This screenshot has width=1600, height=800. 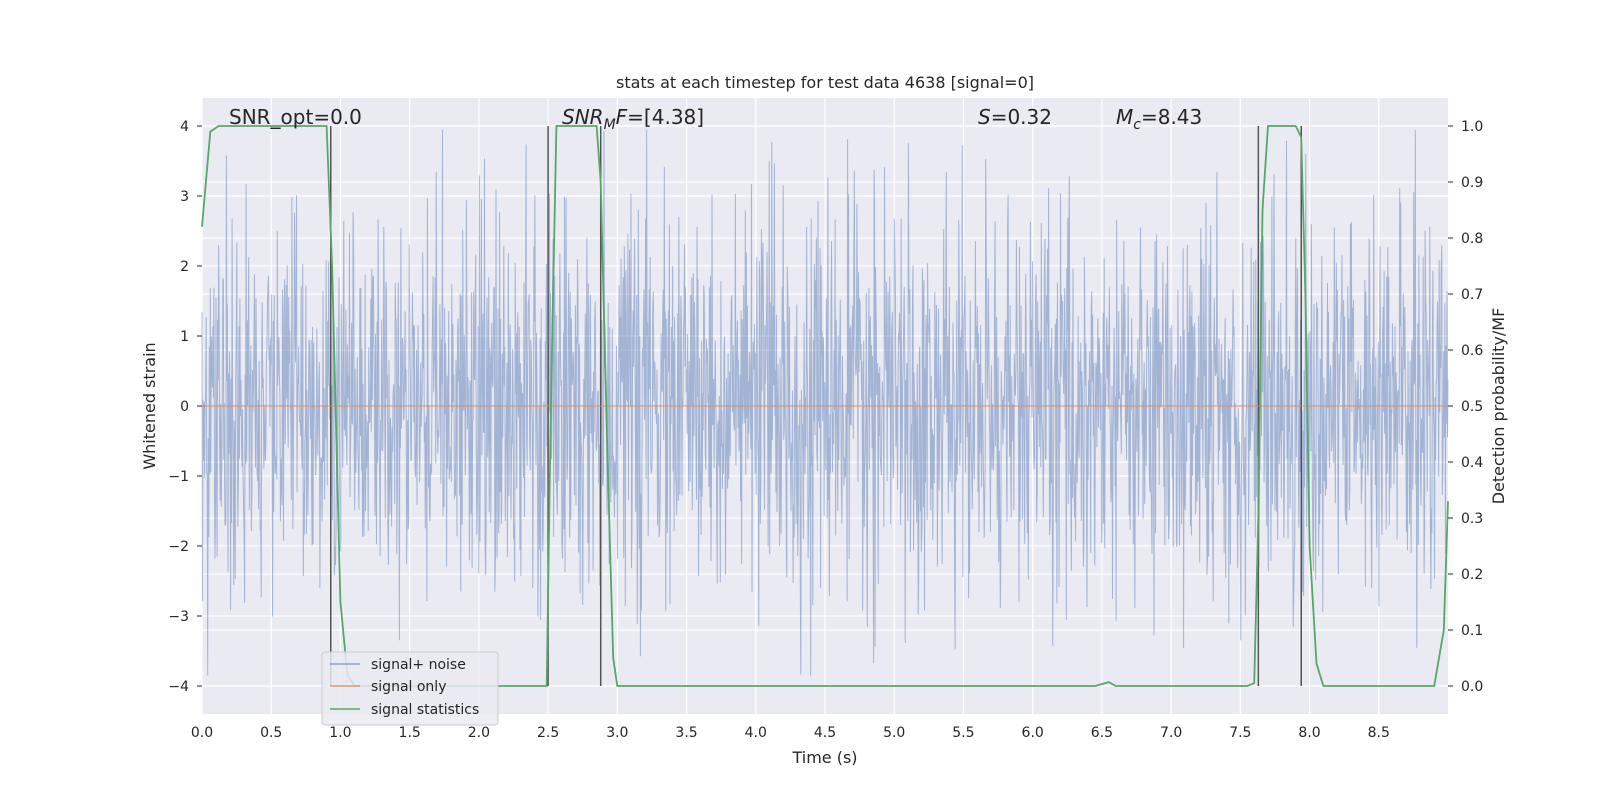 What do you see at coordinates (178, 617) in the screenshot?
I see `y-left-tick-label: −3` at bounding box center [178, 617].